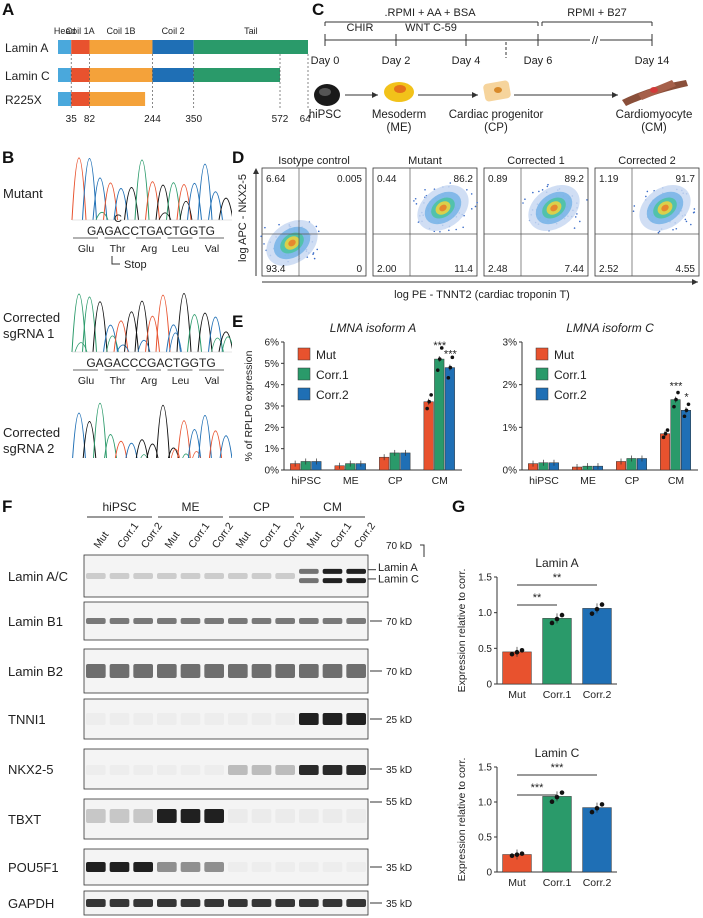 This screenshot has height=918, width=703. What do you see at coordinates (173, 31) in the screenshot?
I see `domain-label: Coil 2` at bounding box center [173, 31].